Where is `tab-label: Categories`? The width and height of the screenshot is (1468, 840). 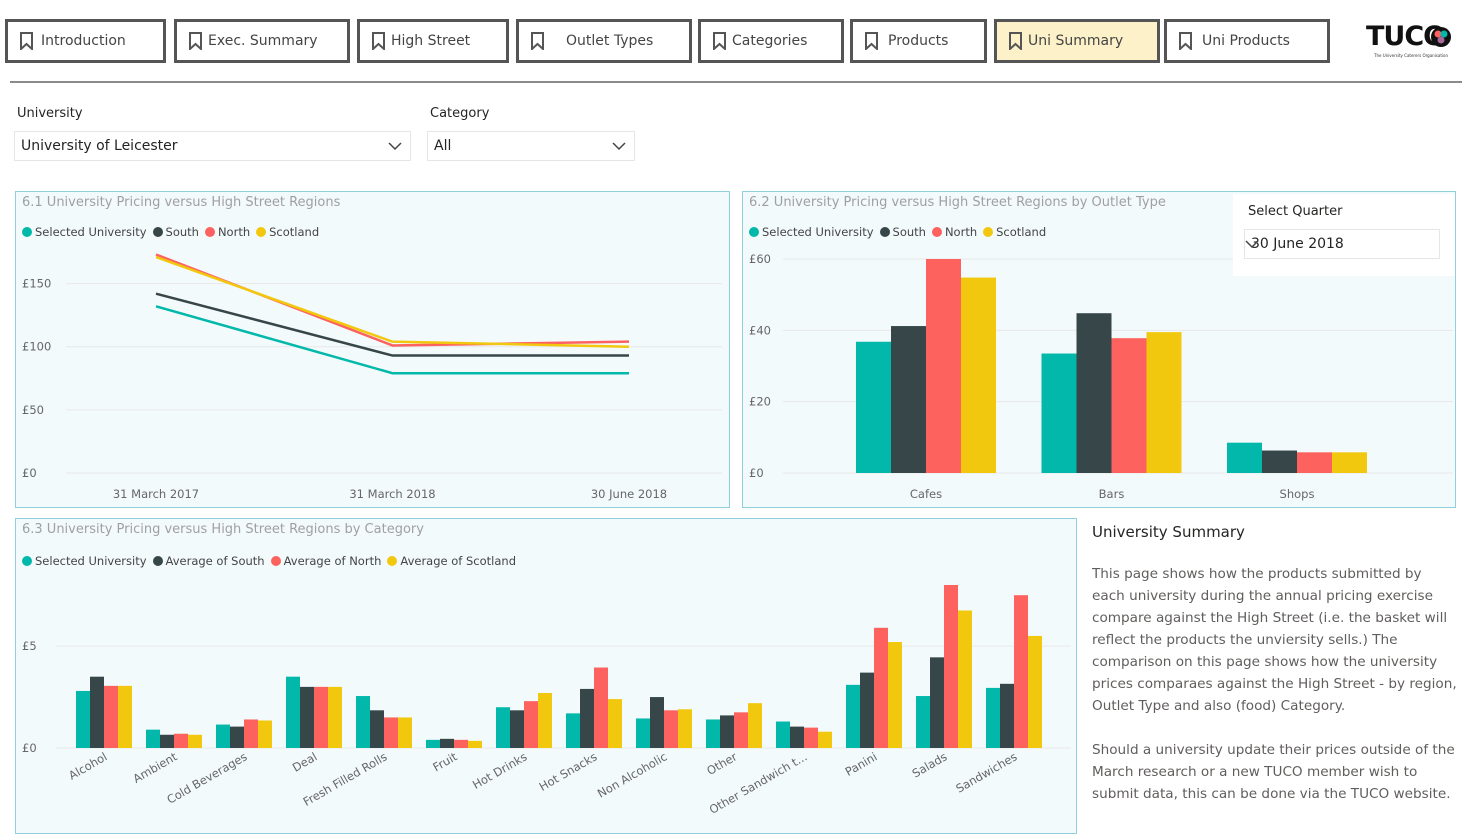 tab-label: Categories is located at coordinates (770, 41).